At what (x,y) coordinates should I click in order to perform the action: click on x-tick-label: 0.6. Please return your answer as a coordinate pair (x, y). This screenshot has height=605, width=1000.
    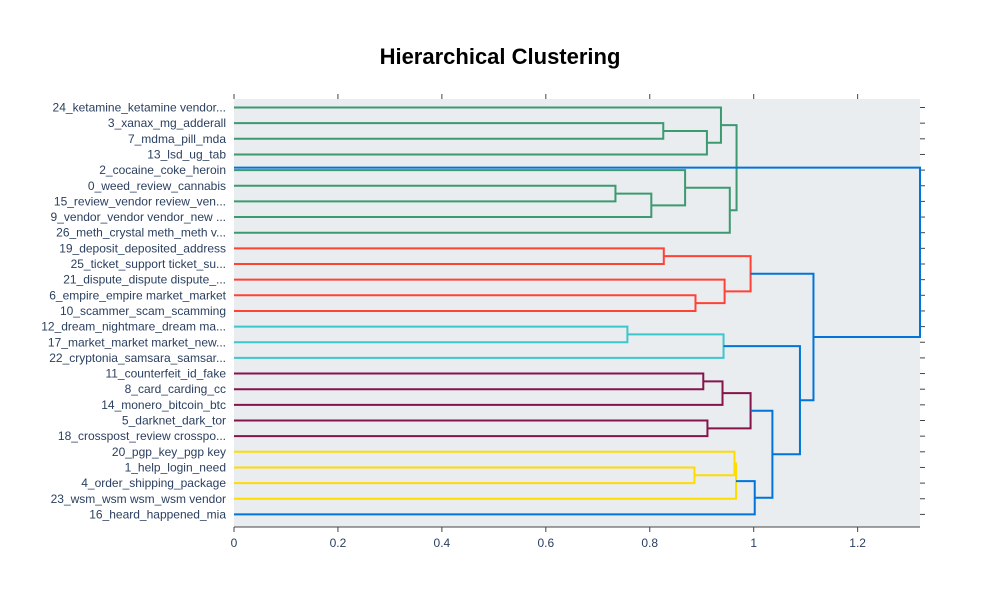
    Looking at the image, I should click on (545, 543).